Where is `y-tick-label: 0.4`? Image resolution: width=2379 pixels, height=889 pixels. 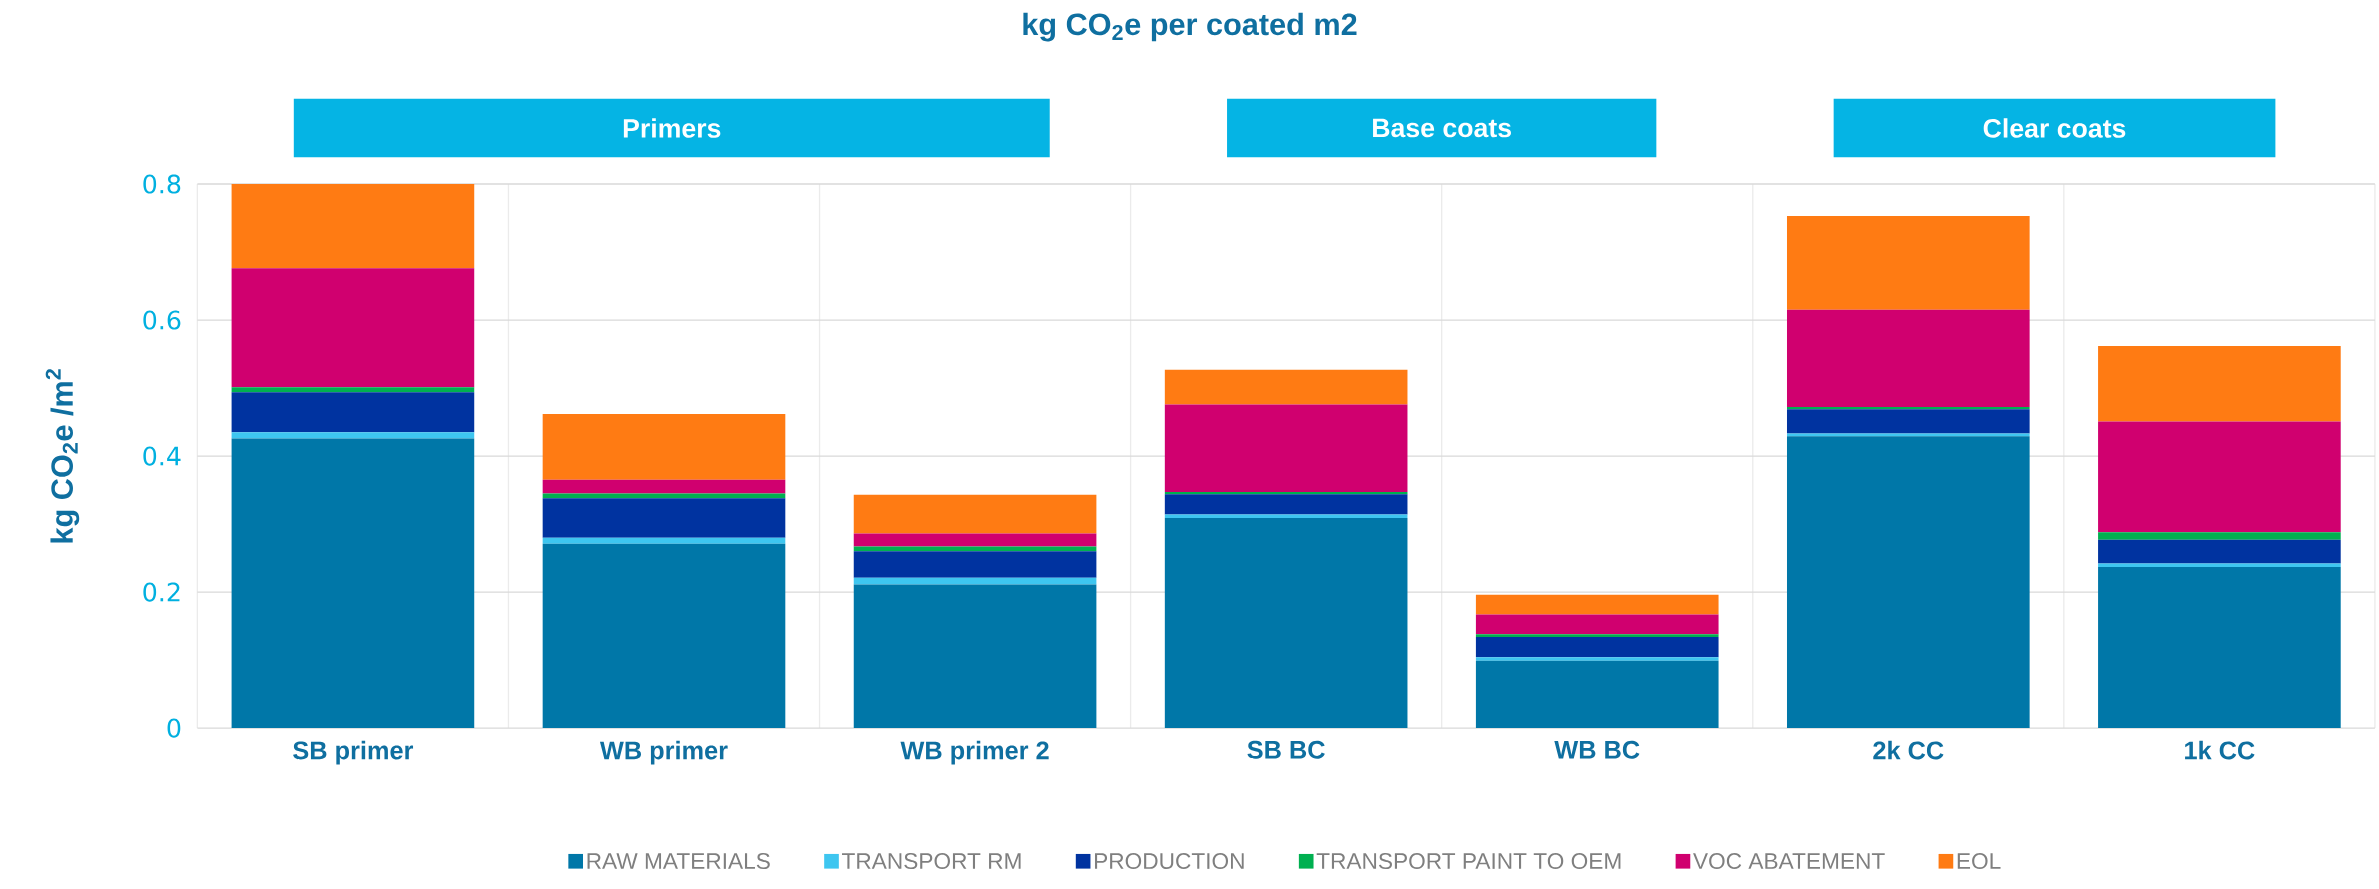
y-tick-label: 0.4 is located at coordinates (162, 456).